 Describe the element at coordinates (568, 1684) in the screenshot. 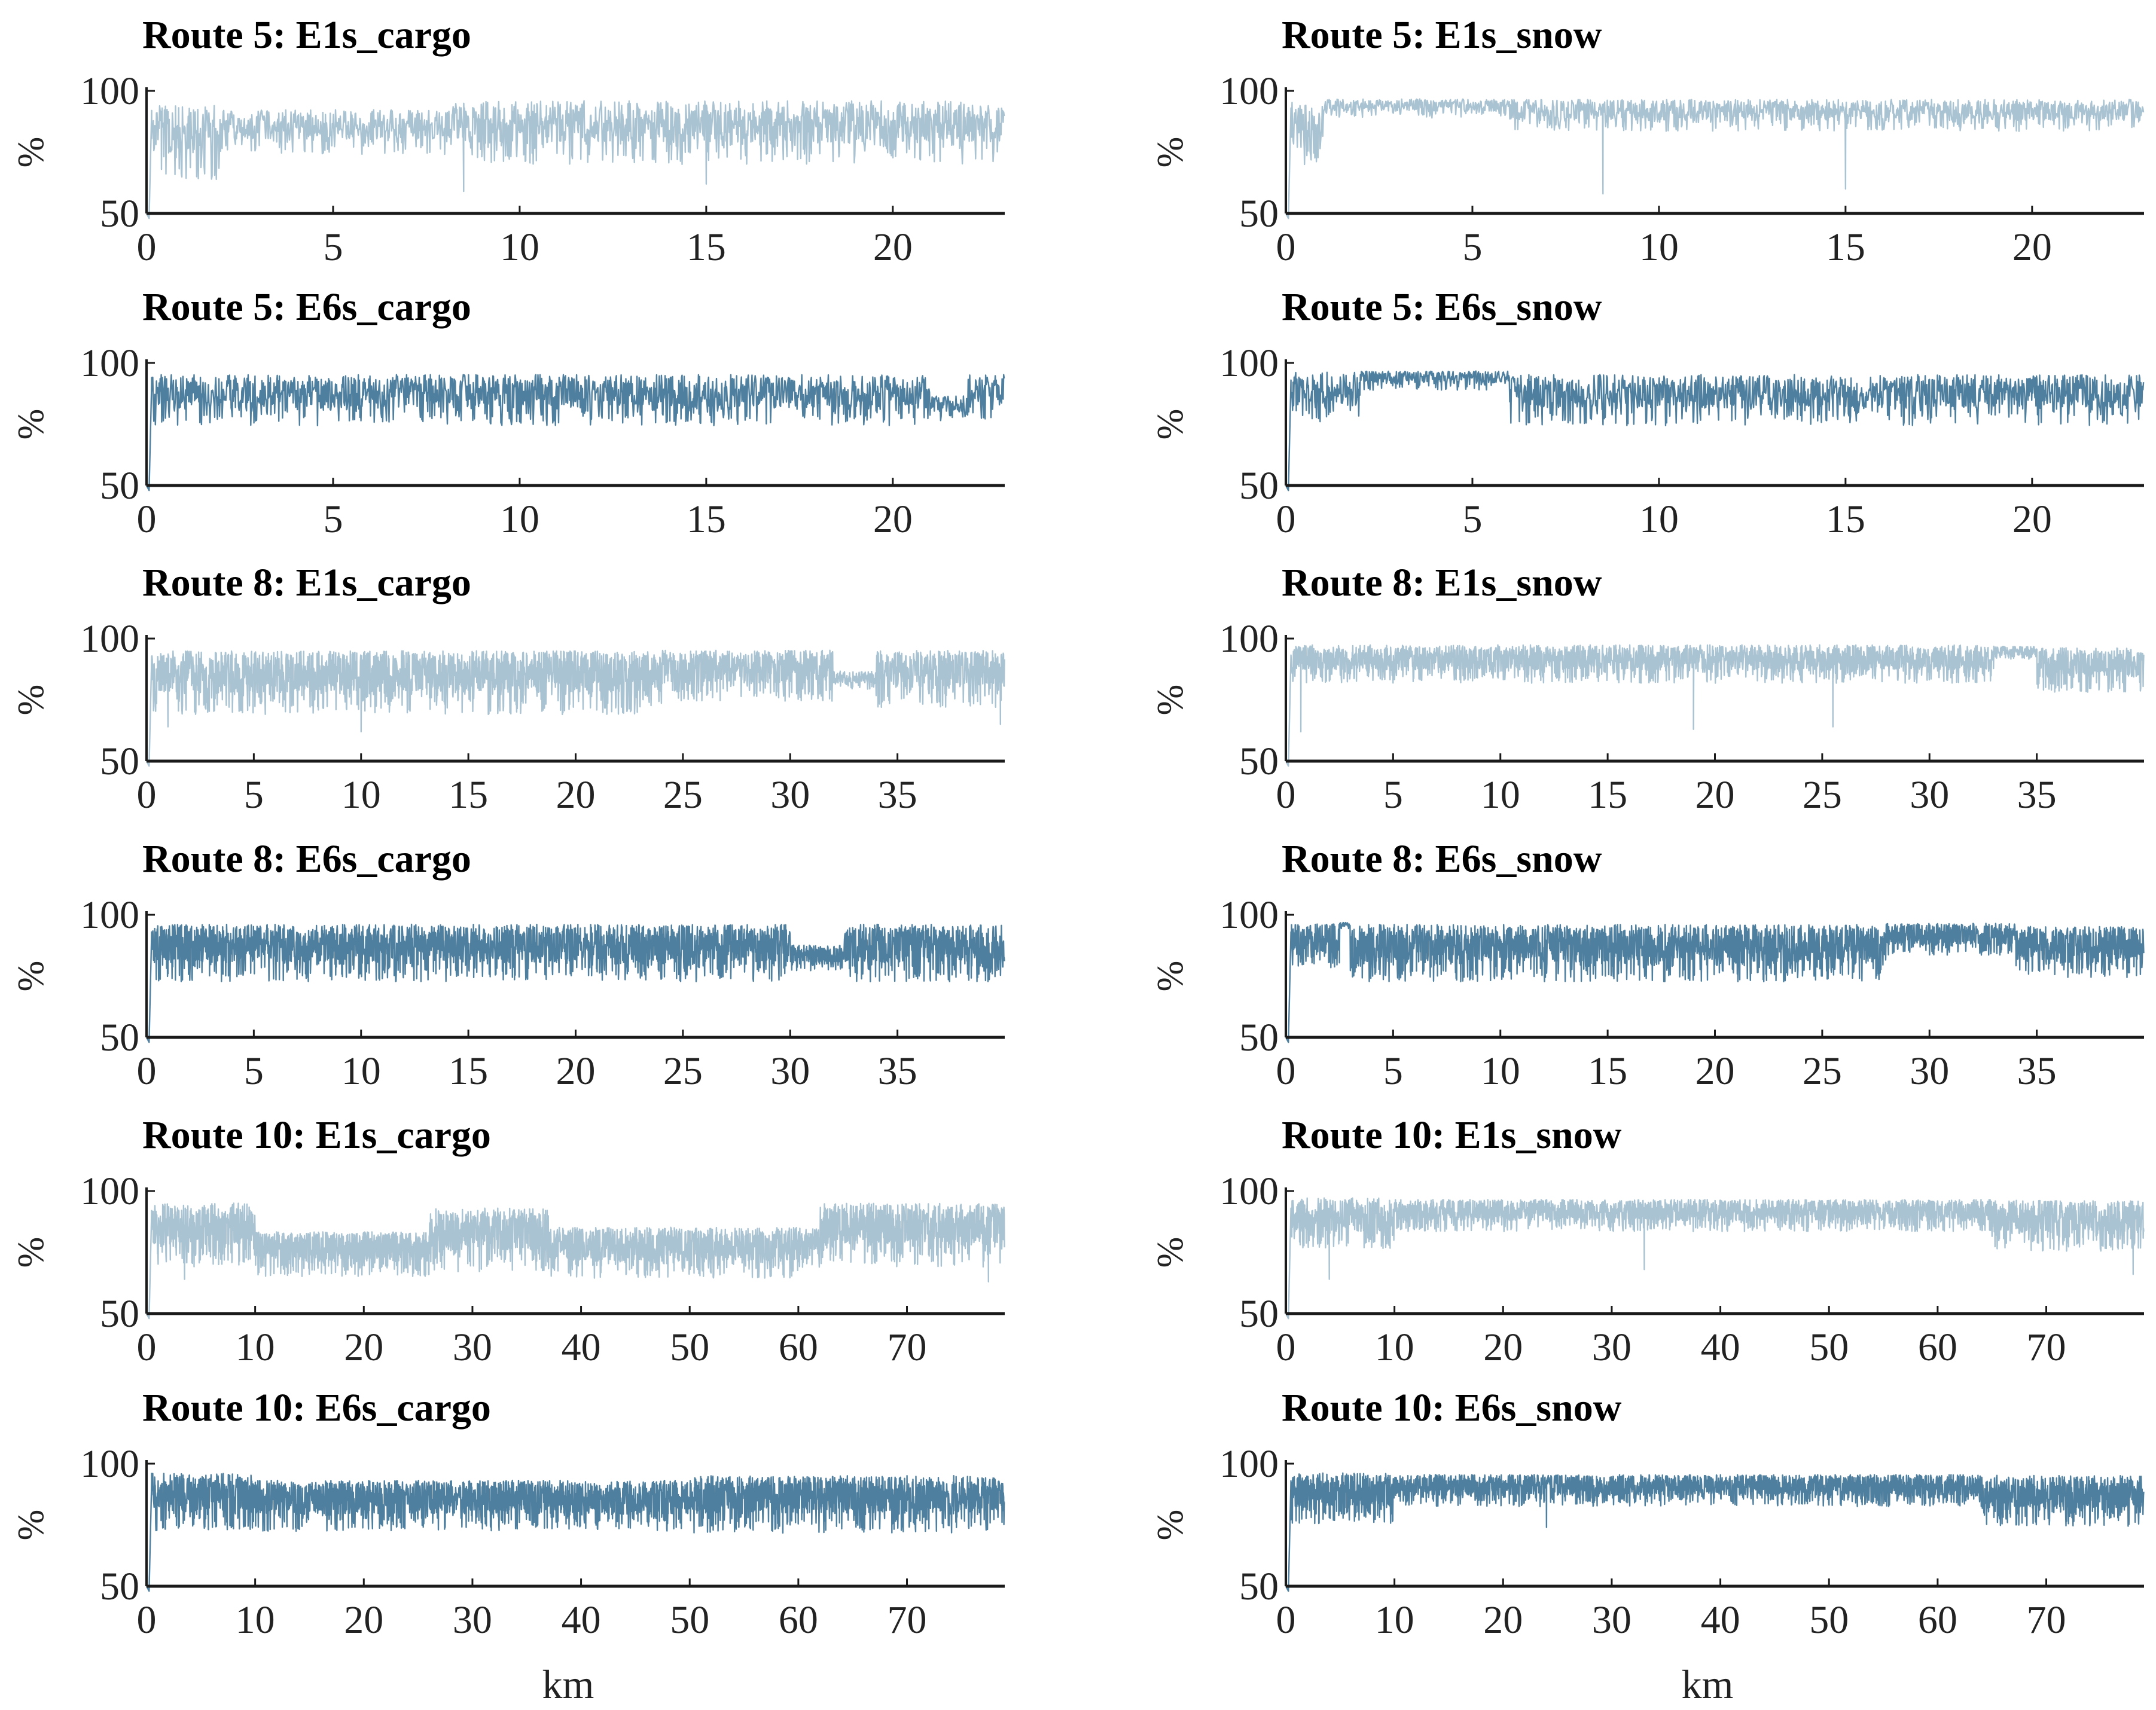

I see `x-axis-label: km` at that location.